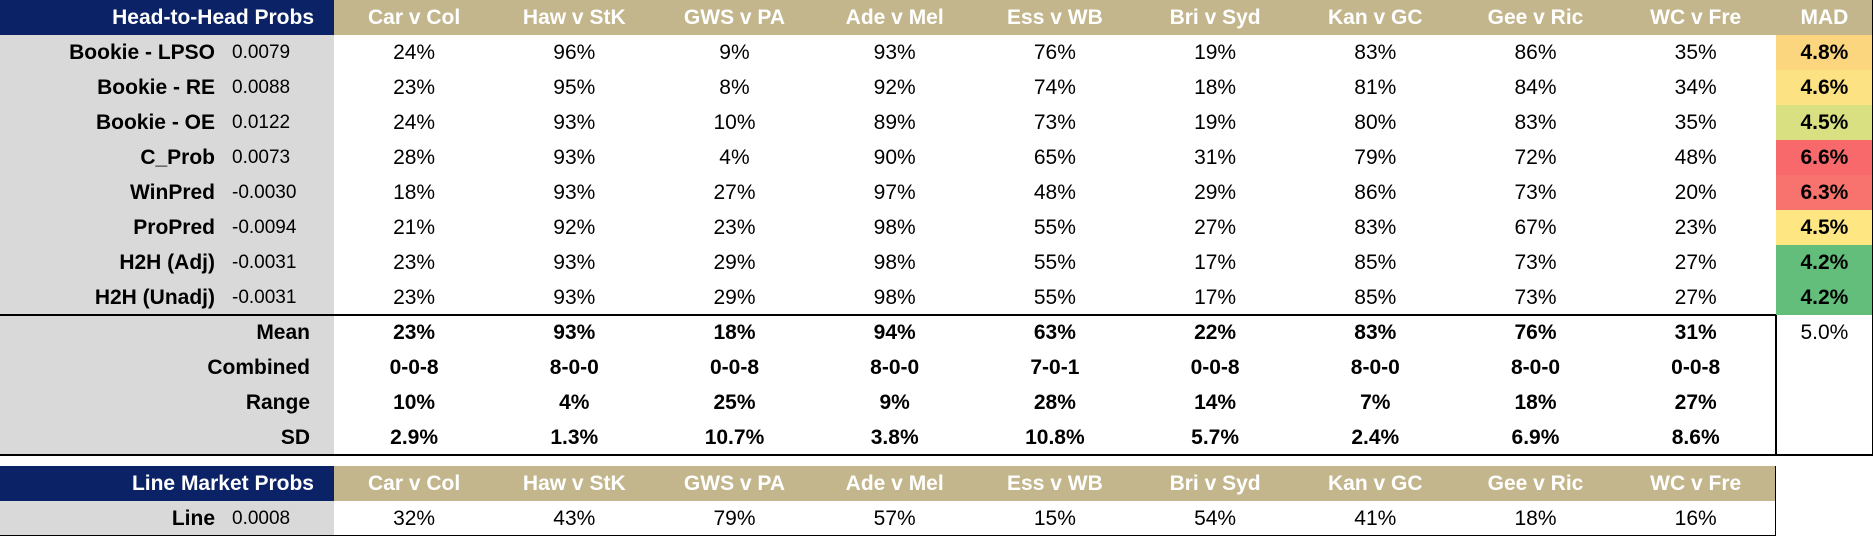 The image size is (1873, 536). What do you see at coordinates (894, 192) in the screenshot?
I see `cell: 97%` at bounding box center [894, 192].